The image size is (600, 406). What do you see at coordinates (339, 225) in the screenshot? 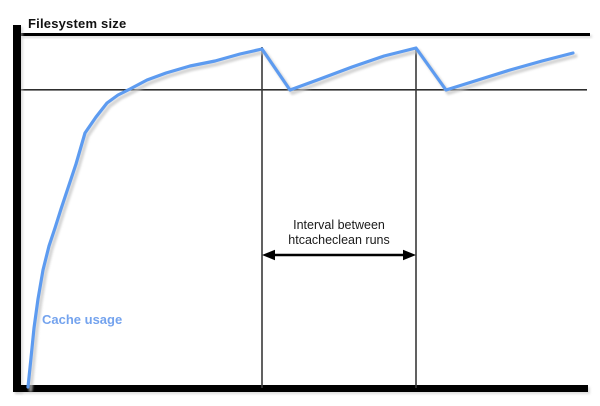
I see `interval-annotation-line1: Interval between` at bounding box center [339, 225].